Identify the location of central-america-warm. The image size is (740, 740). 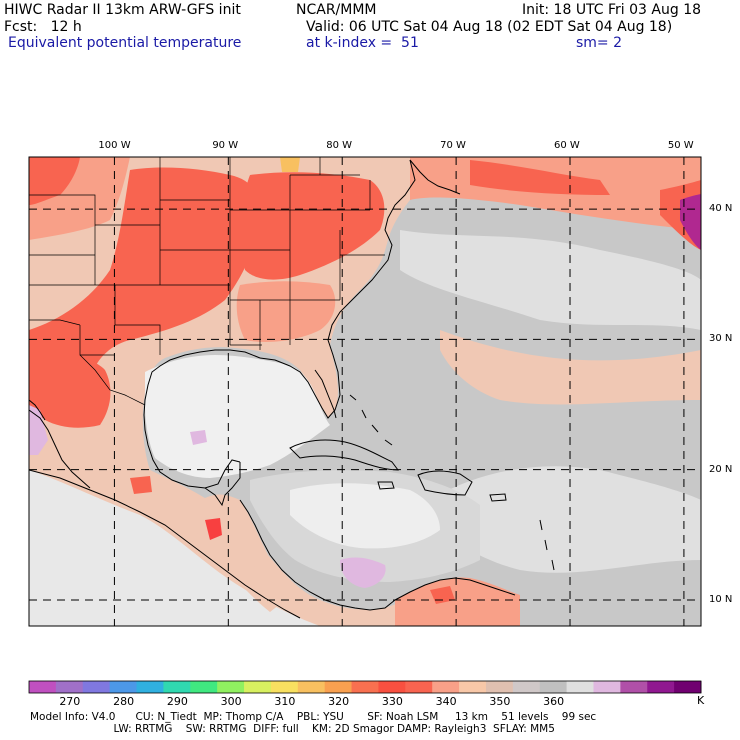
(217, 541).